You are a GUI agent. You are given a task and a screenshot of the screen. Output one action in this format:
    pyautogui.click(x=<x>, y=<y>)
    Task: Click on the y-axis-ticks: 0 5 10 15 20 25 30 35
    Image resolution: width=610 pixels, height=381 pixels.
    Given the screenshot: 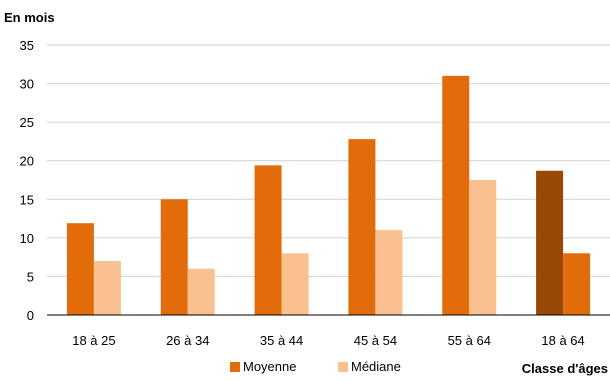 What is the action you would take?
    pyautogui.click(x=27, y=180)
    